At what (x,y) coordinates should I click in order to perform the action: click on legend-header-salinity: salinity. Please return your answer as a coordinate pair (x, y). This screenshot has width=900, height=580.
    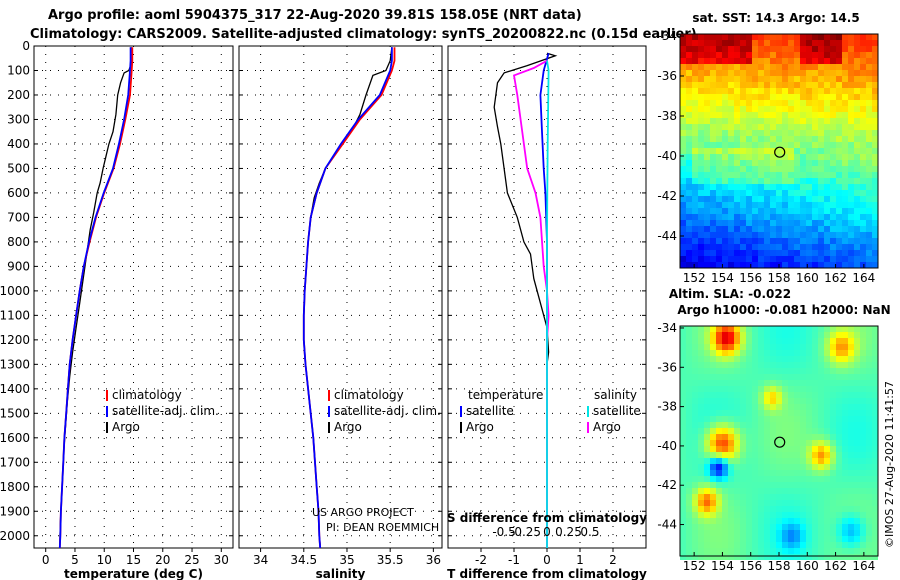
    Looking at the image, I should click on (615, 395).